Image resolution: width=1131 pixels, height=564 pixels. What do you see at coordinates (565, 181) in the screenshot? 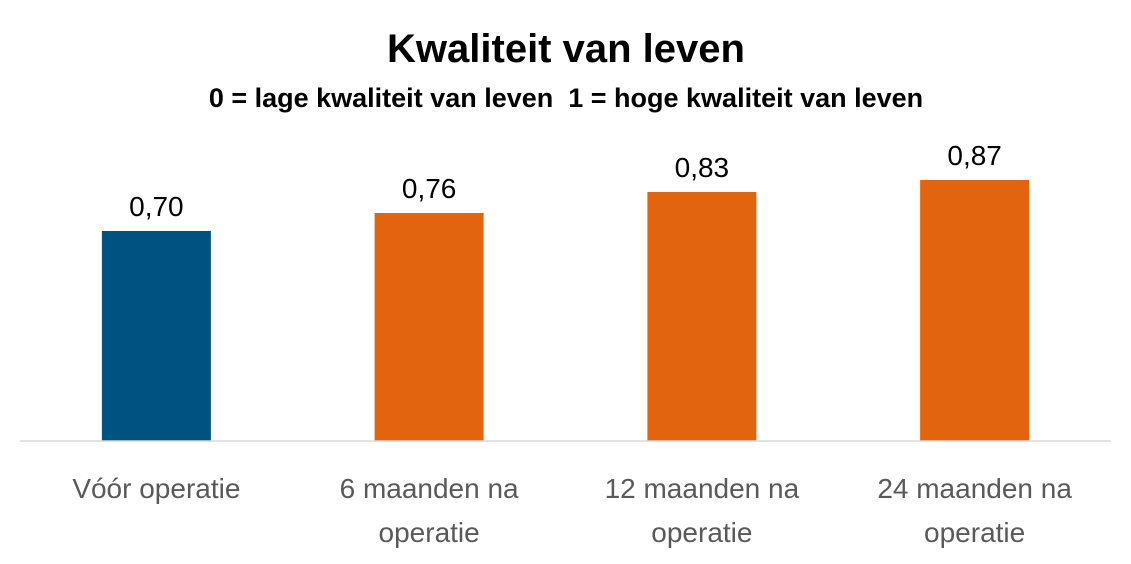
I see `data-labels-group: 0,70 0,76 0,83 0,87` at bounding box center [565, 181].